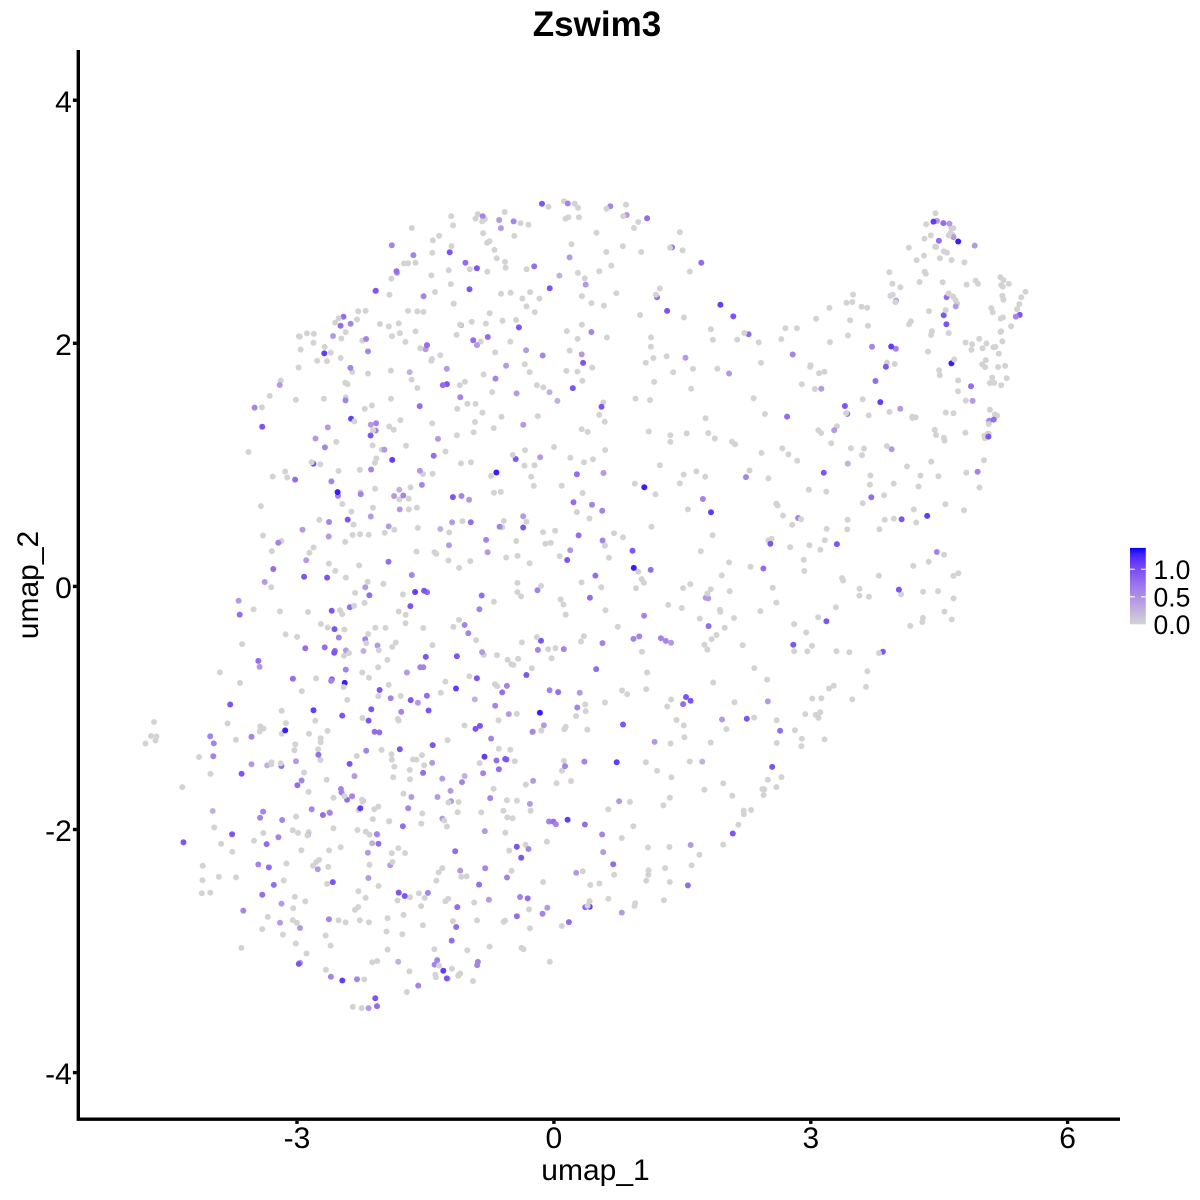 The height and width of the screenshot is (1200, 1200). Describe the element at coordinates (1172, 597) in the screenshot. I see `svg-text: 0.5` at that location.